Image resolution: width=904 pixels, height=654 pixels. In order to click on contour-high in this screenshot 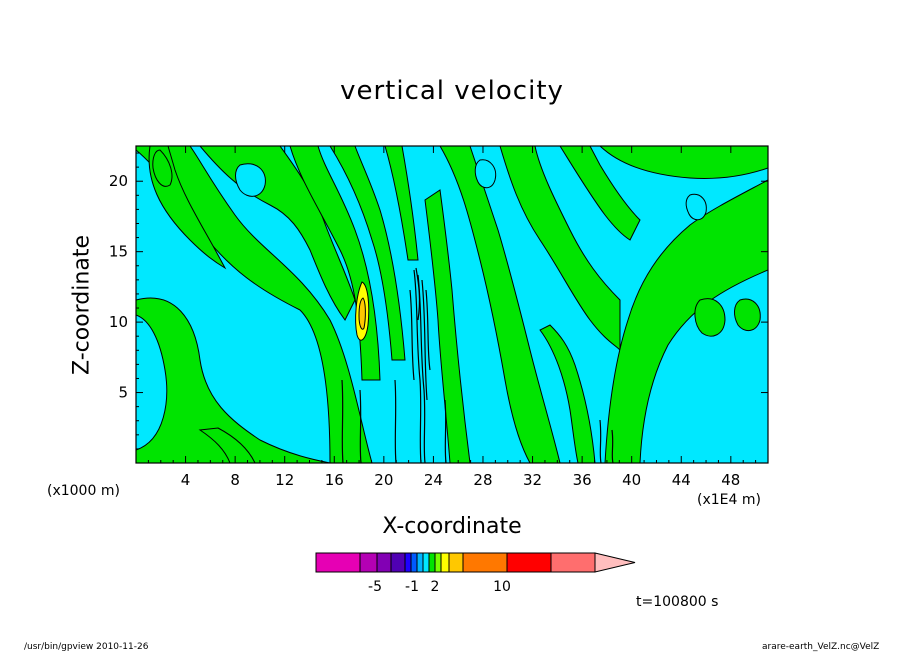, I will do `click(362, 313)`.